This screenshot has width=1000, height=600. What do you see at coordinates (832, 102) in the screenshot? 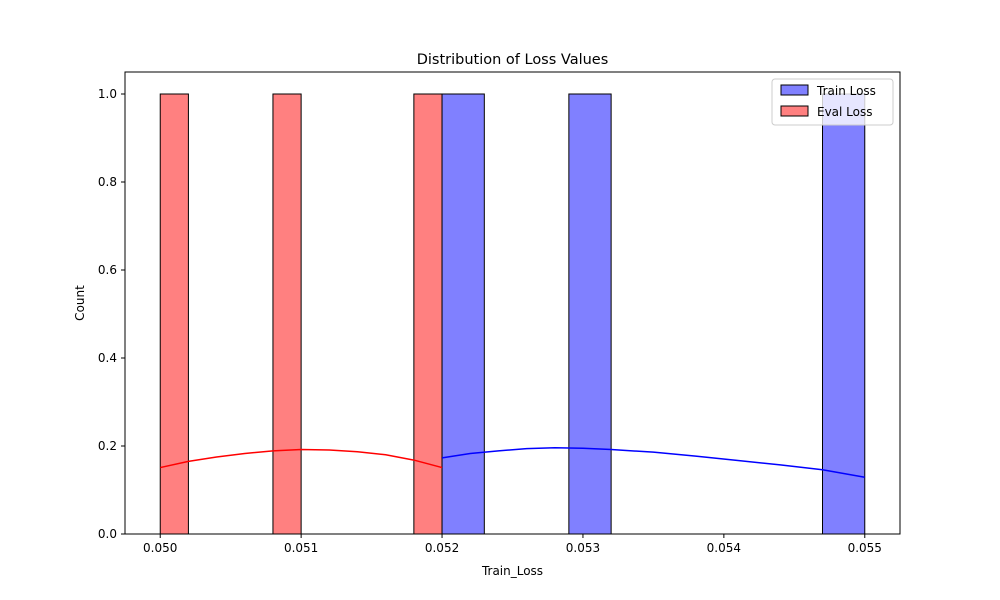
I see `legend: Train Loss Eval Loss` at bounding box center [832, 102].